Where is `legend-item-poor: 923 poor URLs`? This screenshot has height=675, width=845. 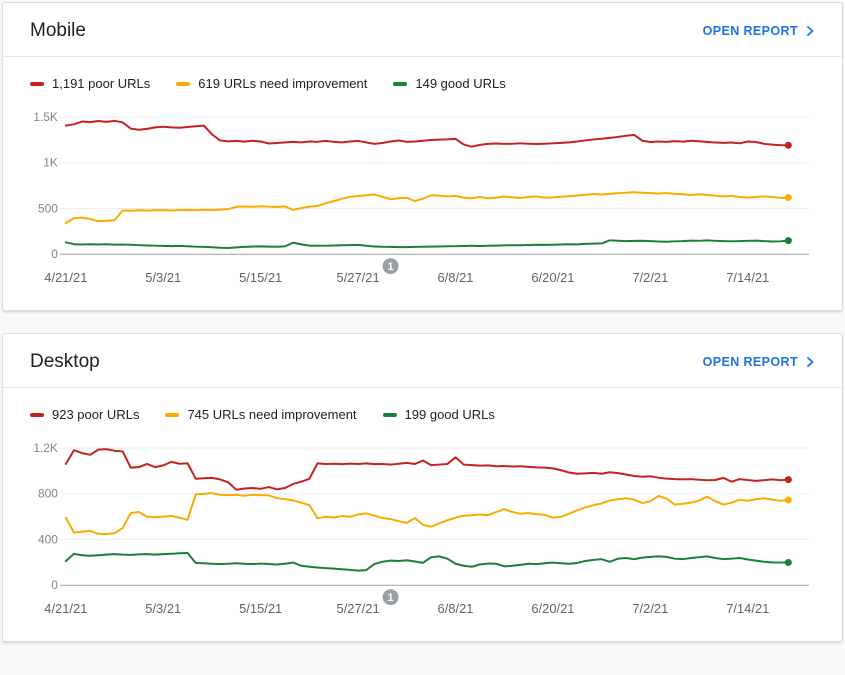
legend-item-poor: 923 poor URLs is located at coordinates (84, 414).